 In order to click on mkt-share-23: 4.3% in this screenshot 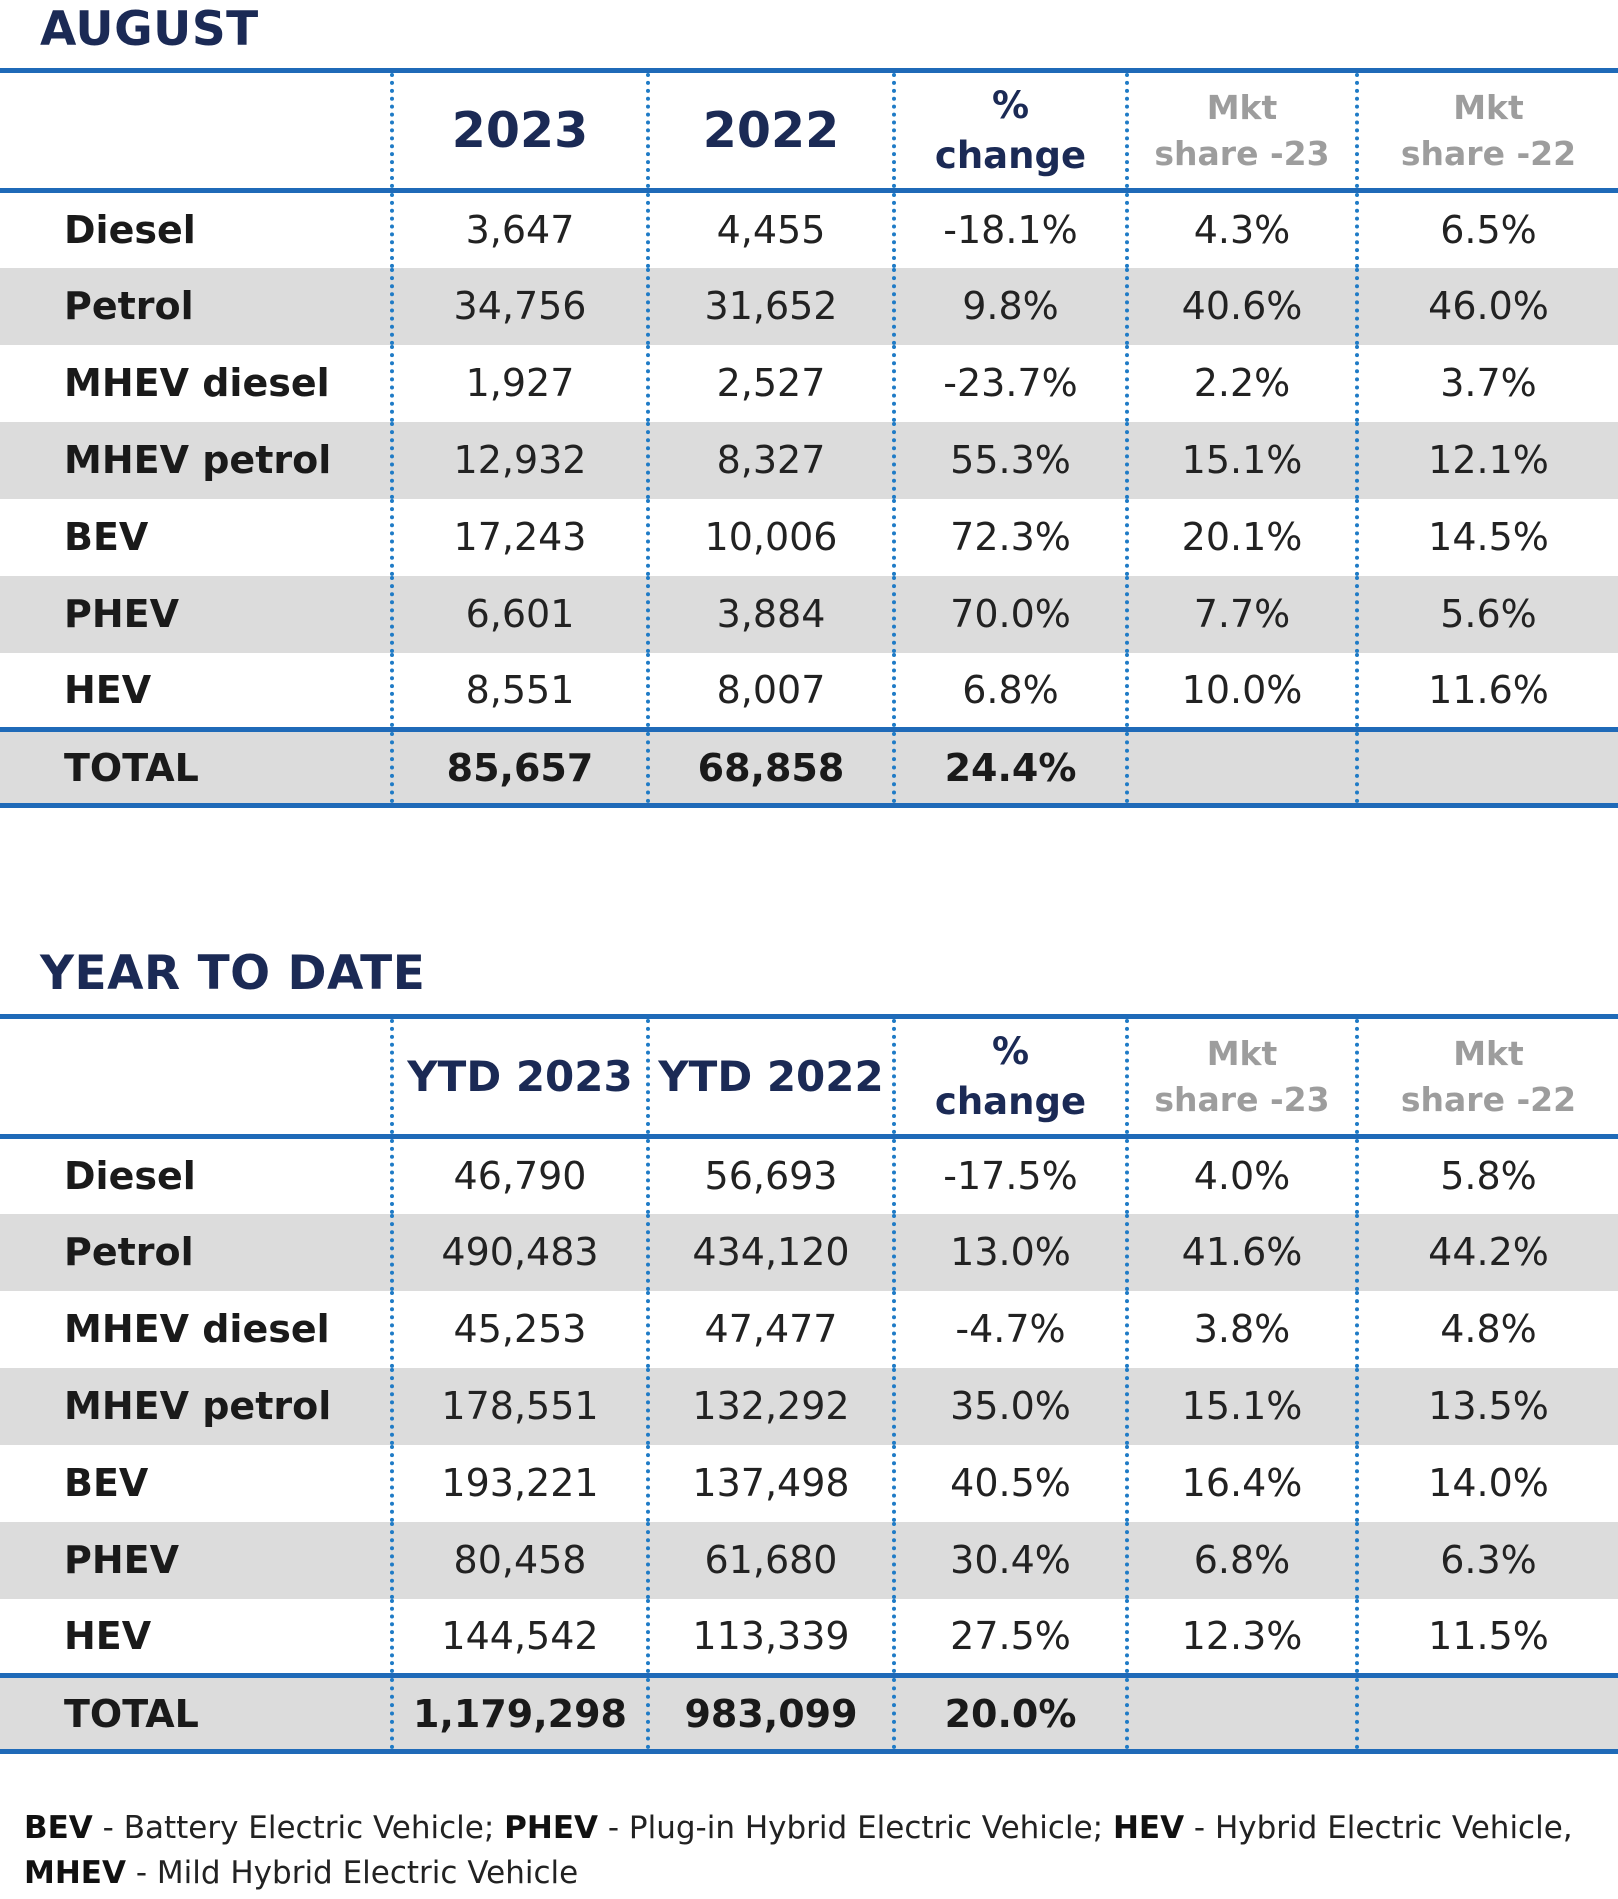, I will do `click(1241, 229)`.